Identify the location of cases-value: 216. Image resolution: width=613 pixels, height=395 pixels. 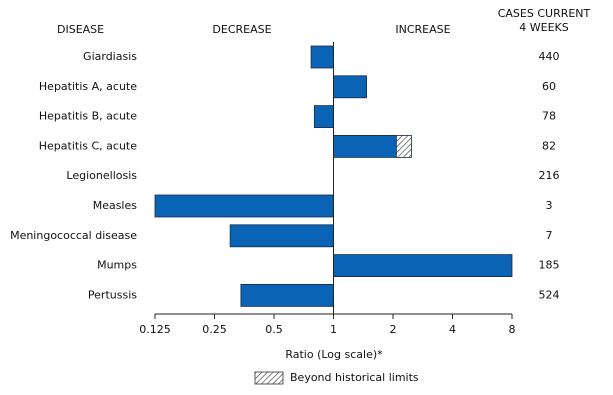
(549, 175).